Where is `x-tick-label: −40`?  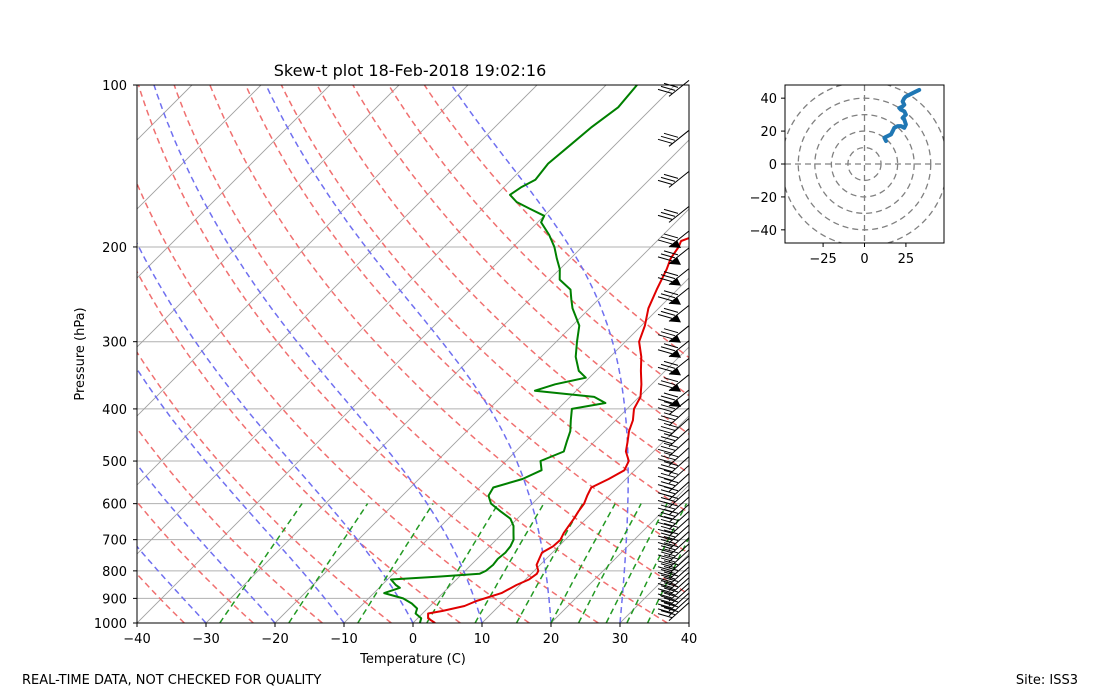
x-tick-label: −40 is located at coordinates (136, 639).